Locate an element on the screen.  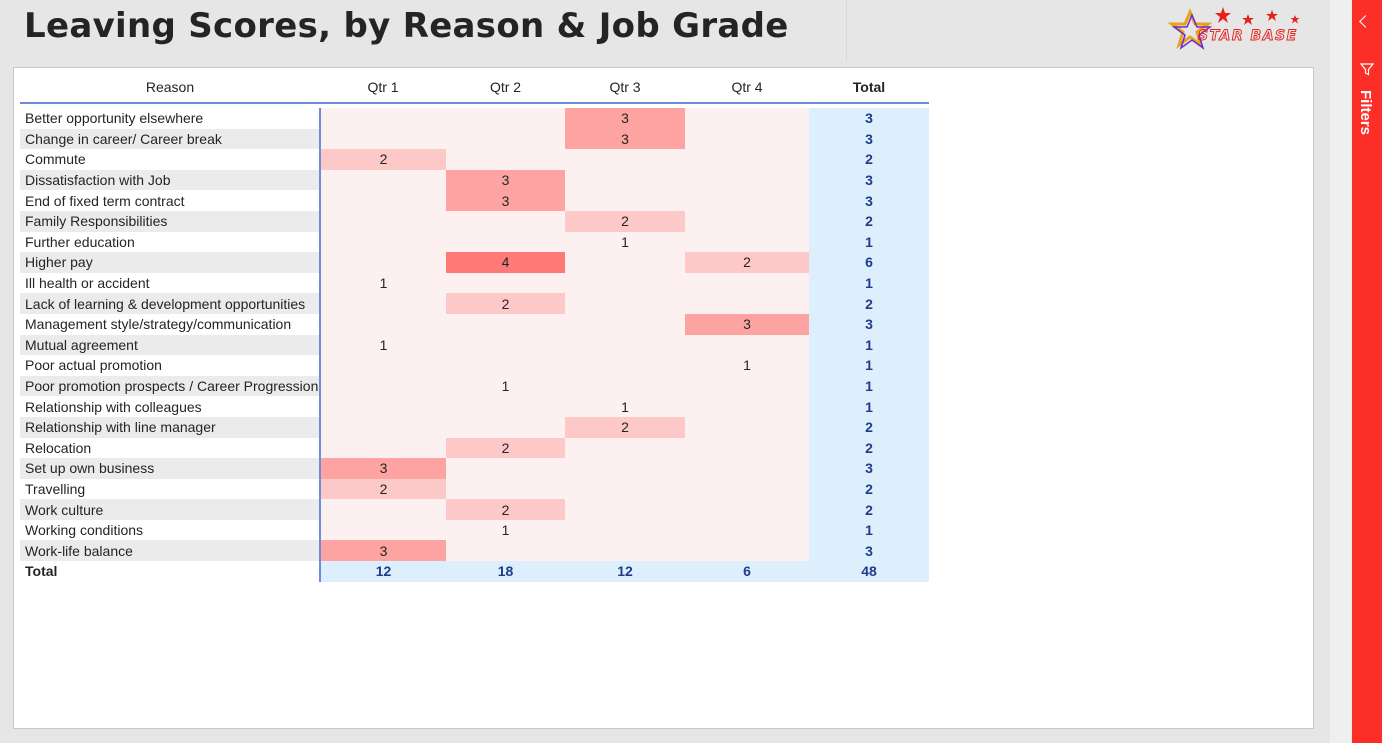
reason-cell: Travelling is located at coordinates (170, 489).